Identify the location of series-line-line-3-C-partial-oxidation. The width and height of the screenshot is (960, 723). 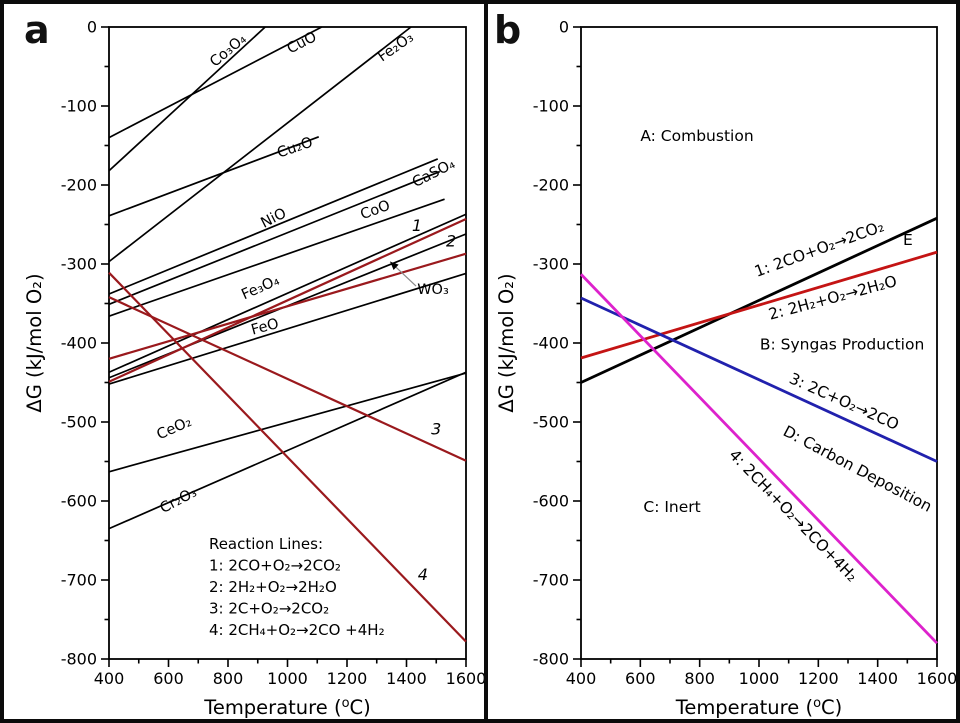
(759, 379).